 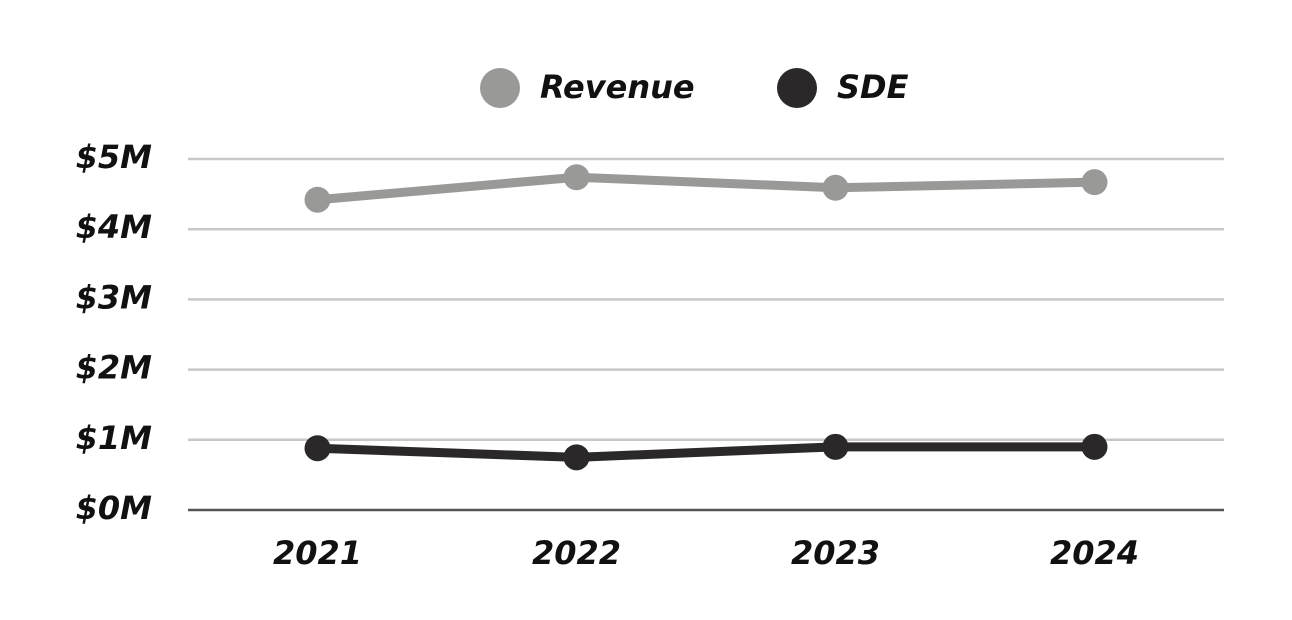 I want to click on y-tick-label: $1M, so click(x=114, y=438).